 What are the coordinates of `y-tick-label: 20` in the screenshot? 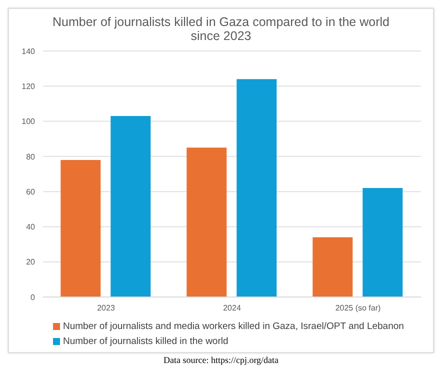 It's located at (31, 262).